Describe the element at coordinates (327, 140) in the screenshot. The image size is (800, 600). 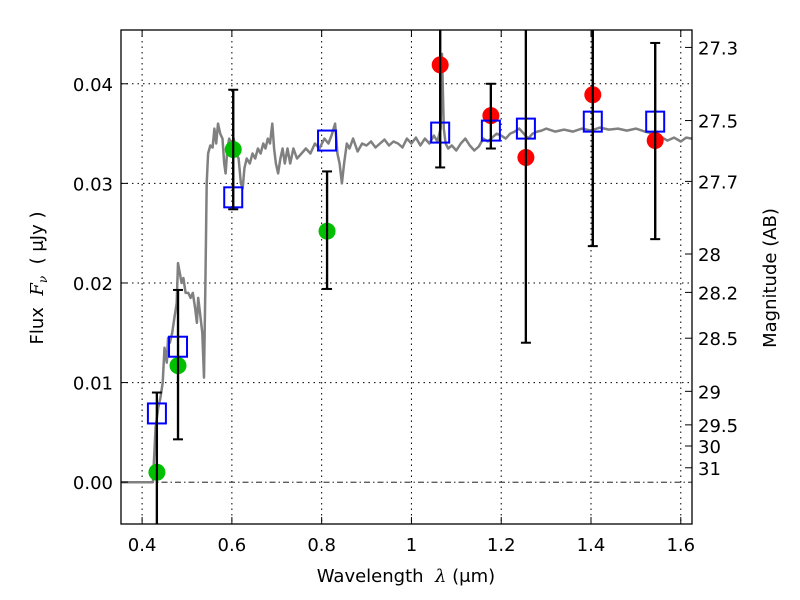
I see `model-photometry-square` at that location.